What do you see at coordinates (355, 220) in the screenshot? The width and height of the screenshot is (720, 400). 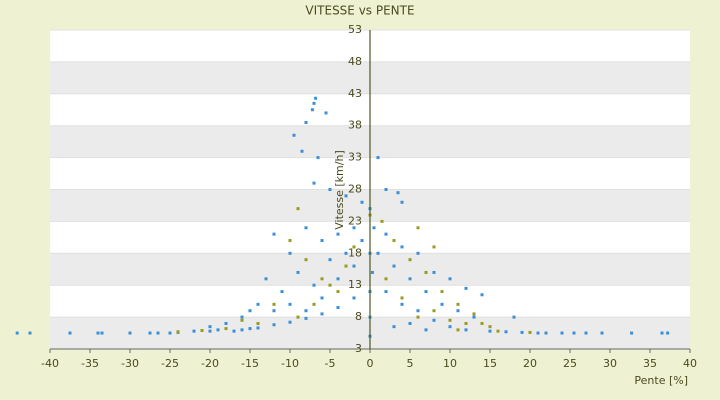 I see `y-tick-label: 23` at bounding box center [355, 220].